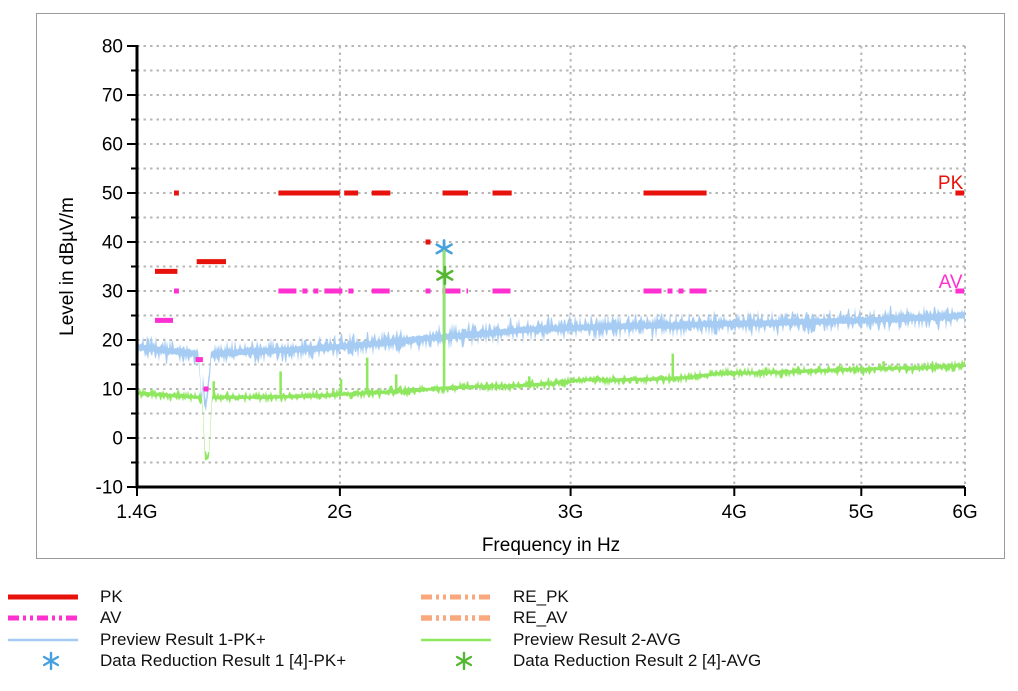 This screenshot has width=1018, height=691. I want to click on x-tick-label: 6G, so click(964, 512).